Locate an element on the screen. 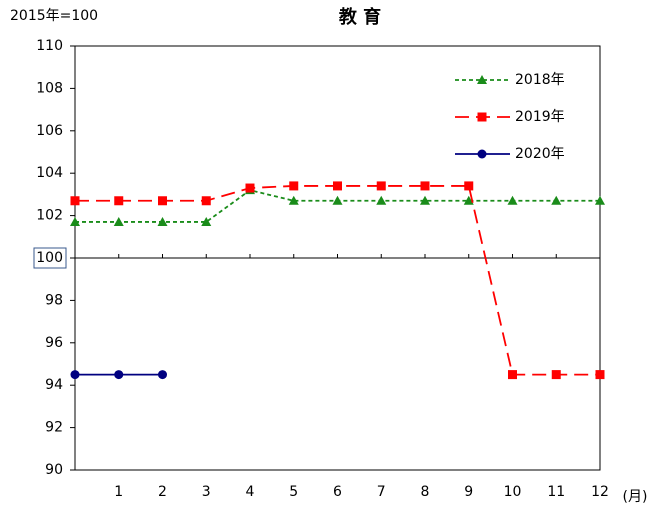  x-tick-label: 8 is located at coordinates (425, 492).